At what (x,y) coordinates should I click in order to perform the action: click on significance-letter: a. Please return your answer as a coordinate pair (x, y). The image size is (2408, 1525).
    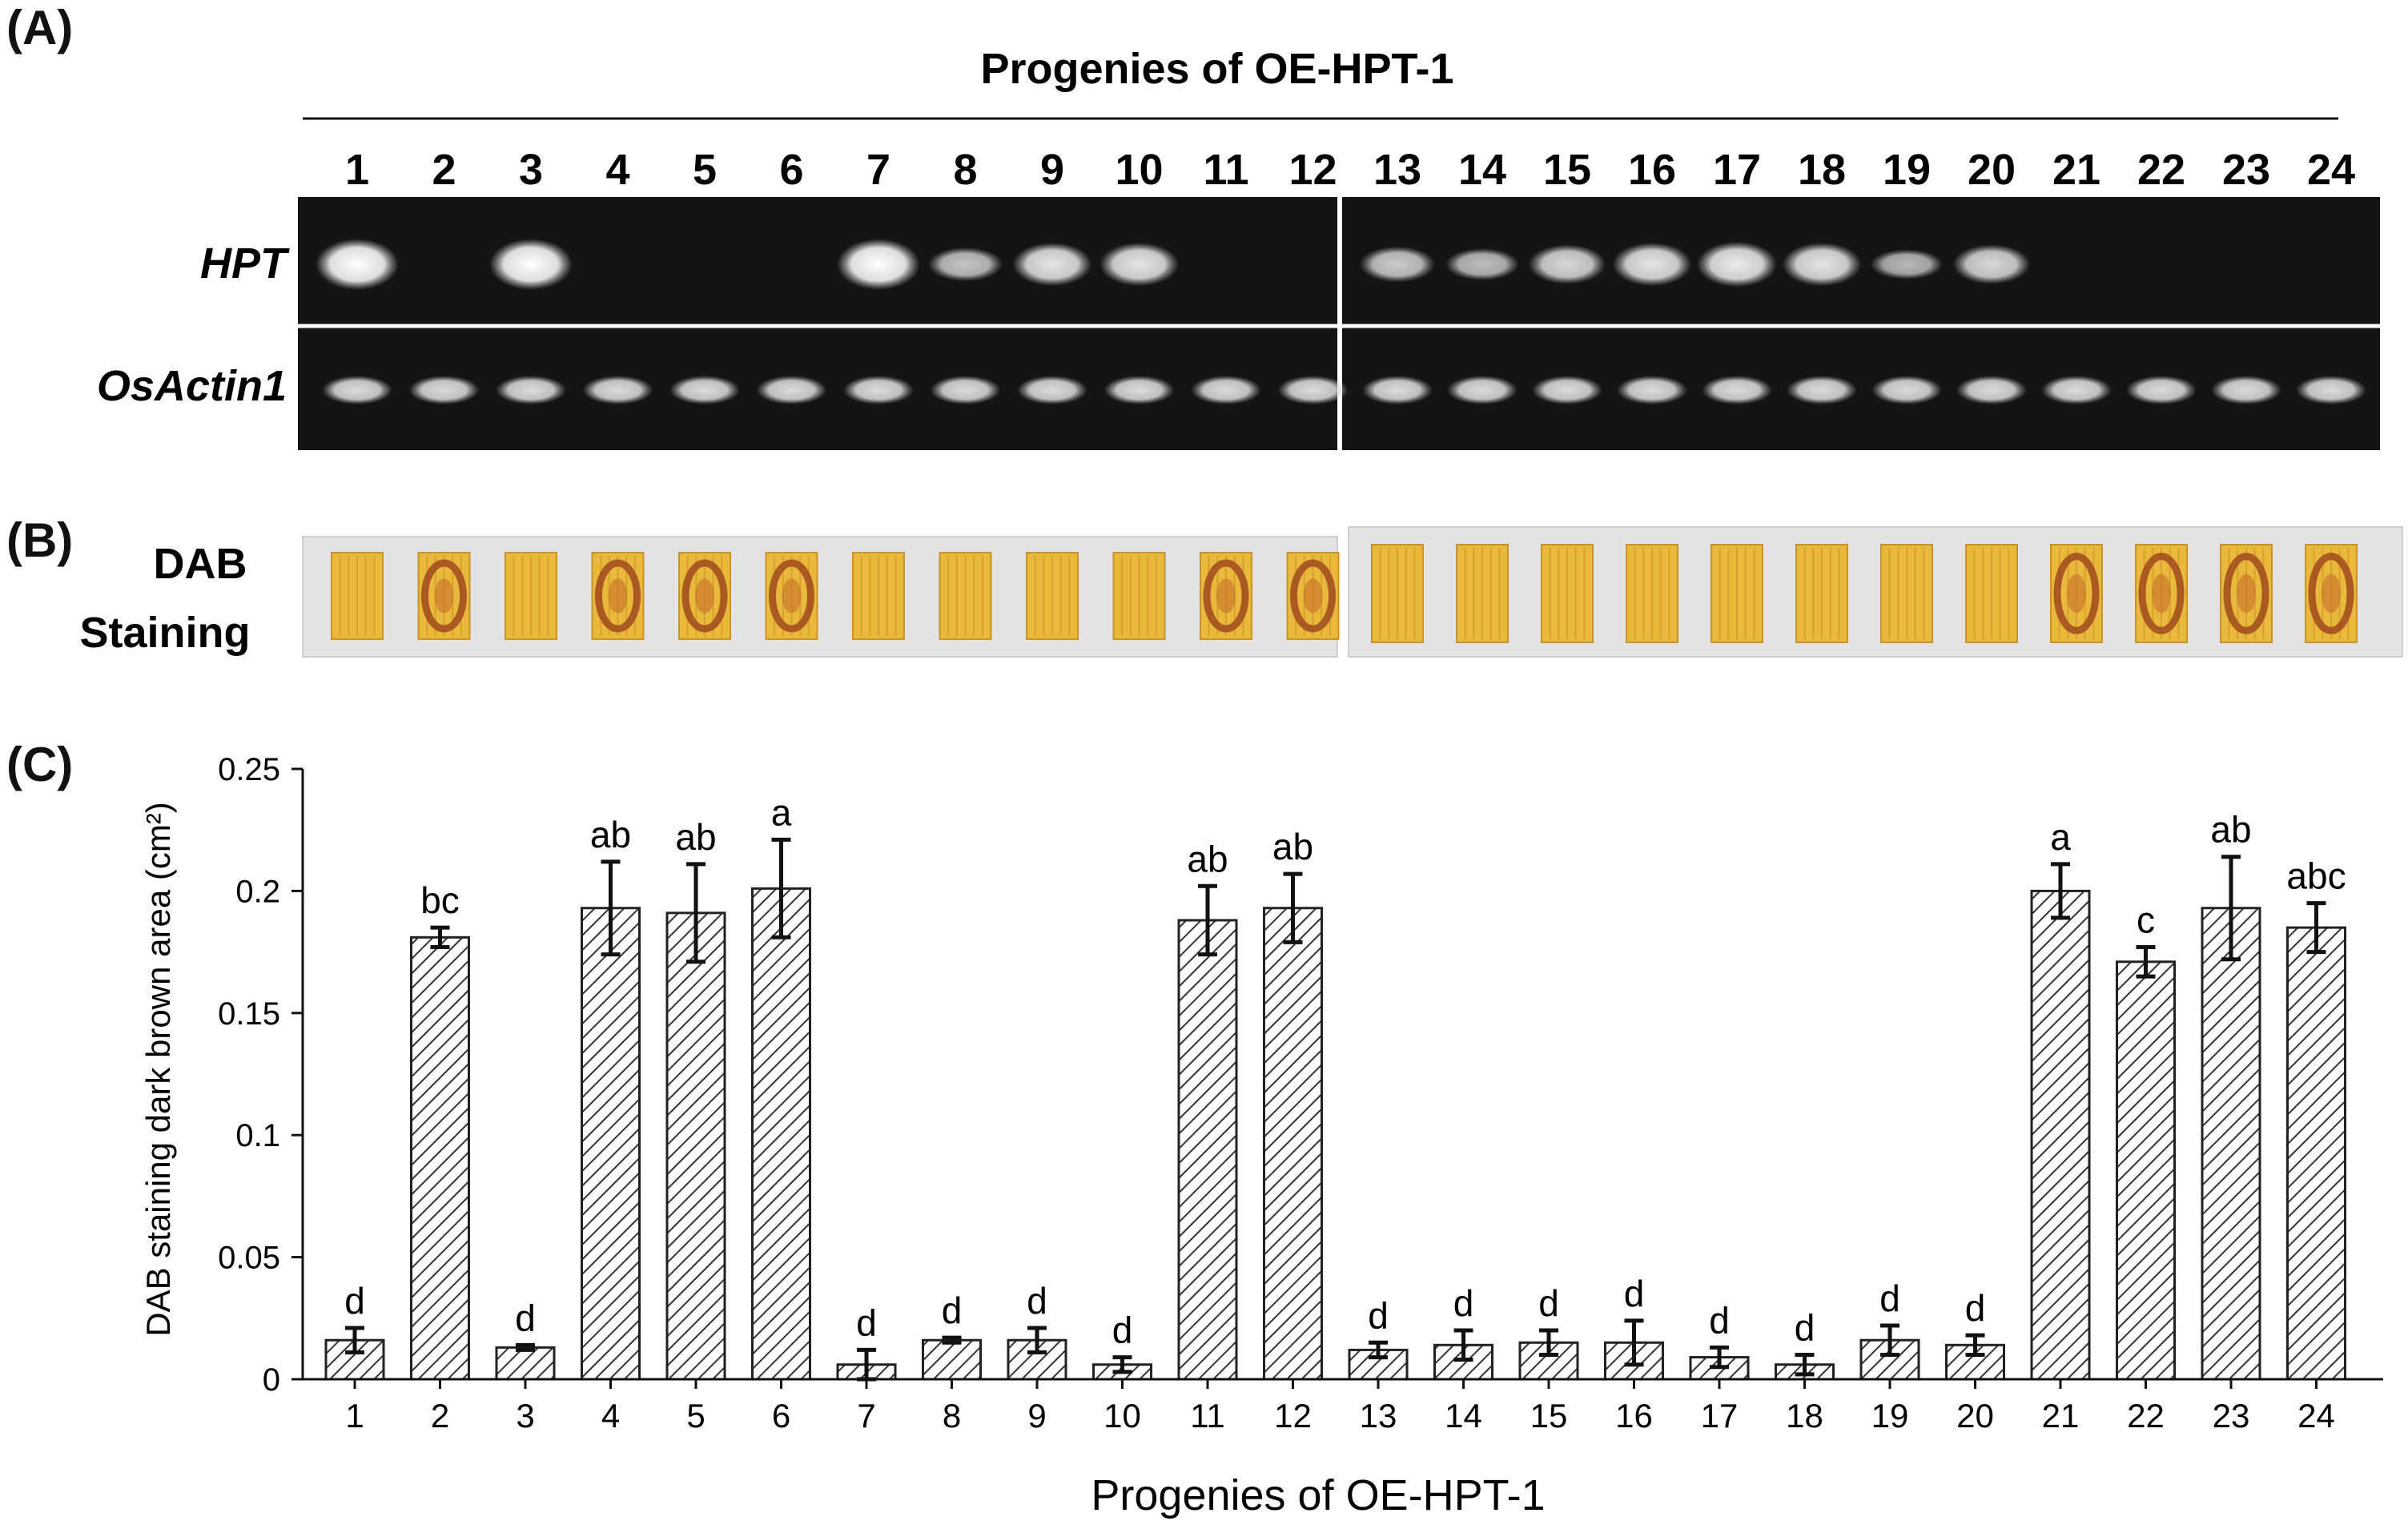
    Looking at the image, I should click on (782, 812).